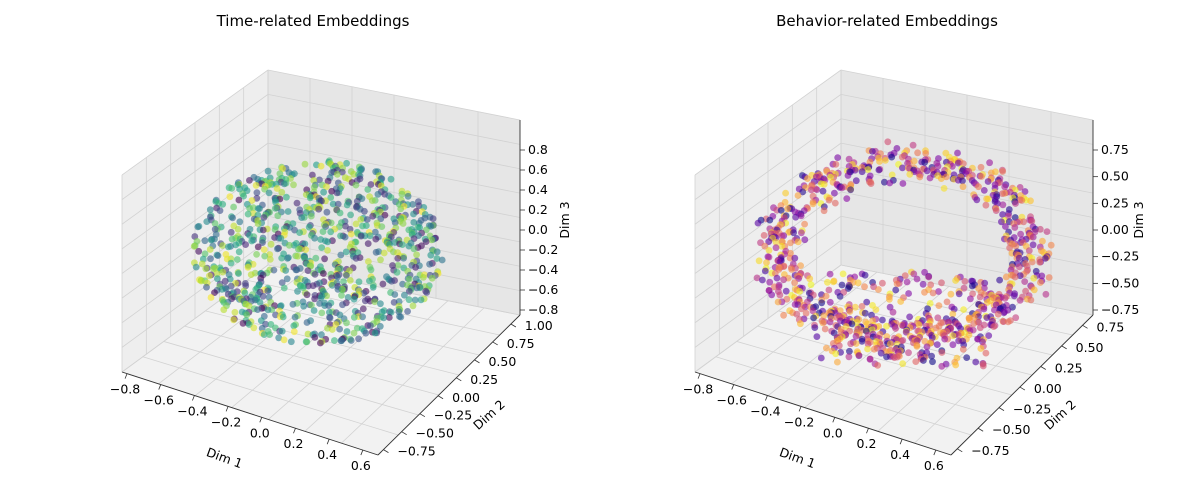  What do you see at coordinates (934, 465) in the screenshot?
I see `x-tick-label: 0.6` at bounding box center [934, 465].